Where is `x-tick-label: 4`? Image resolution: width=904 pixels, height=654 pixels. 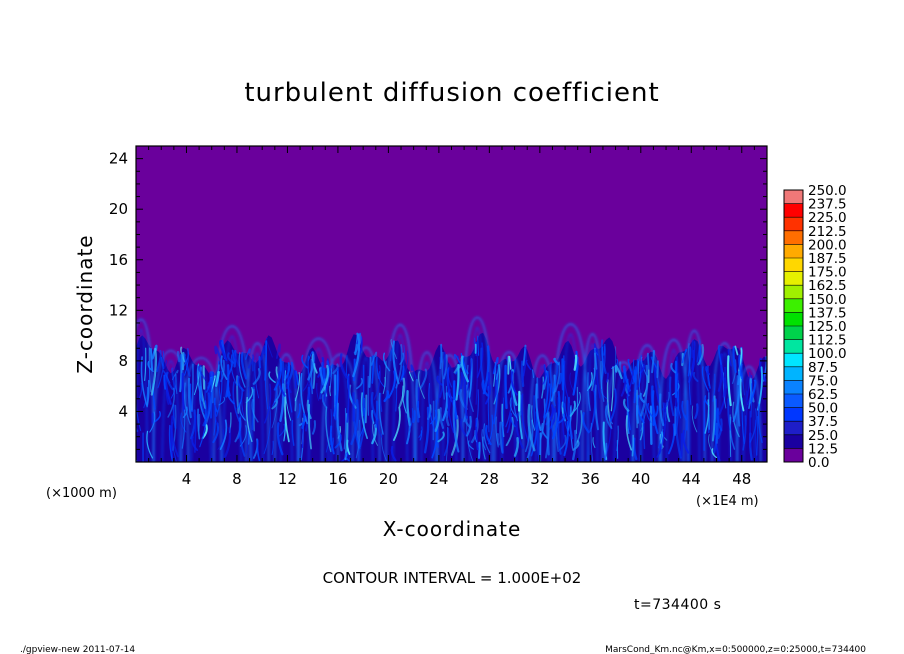 x-tick-label: 4 is located at coordinates (187, 479).